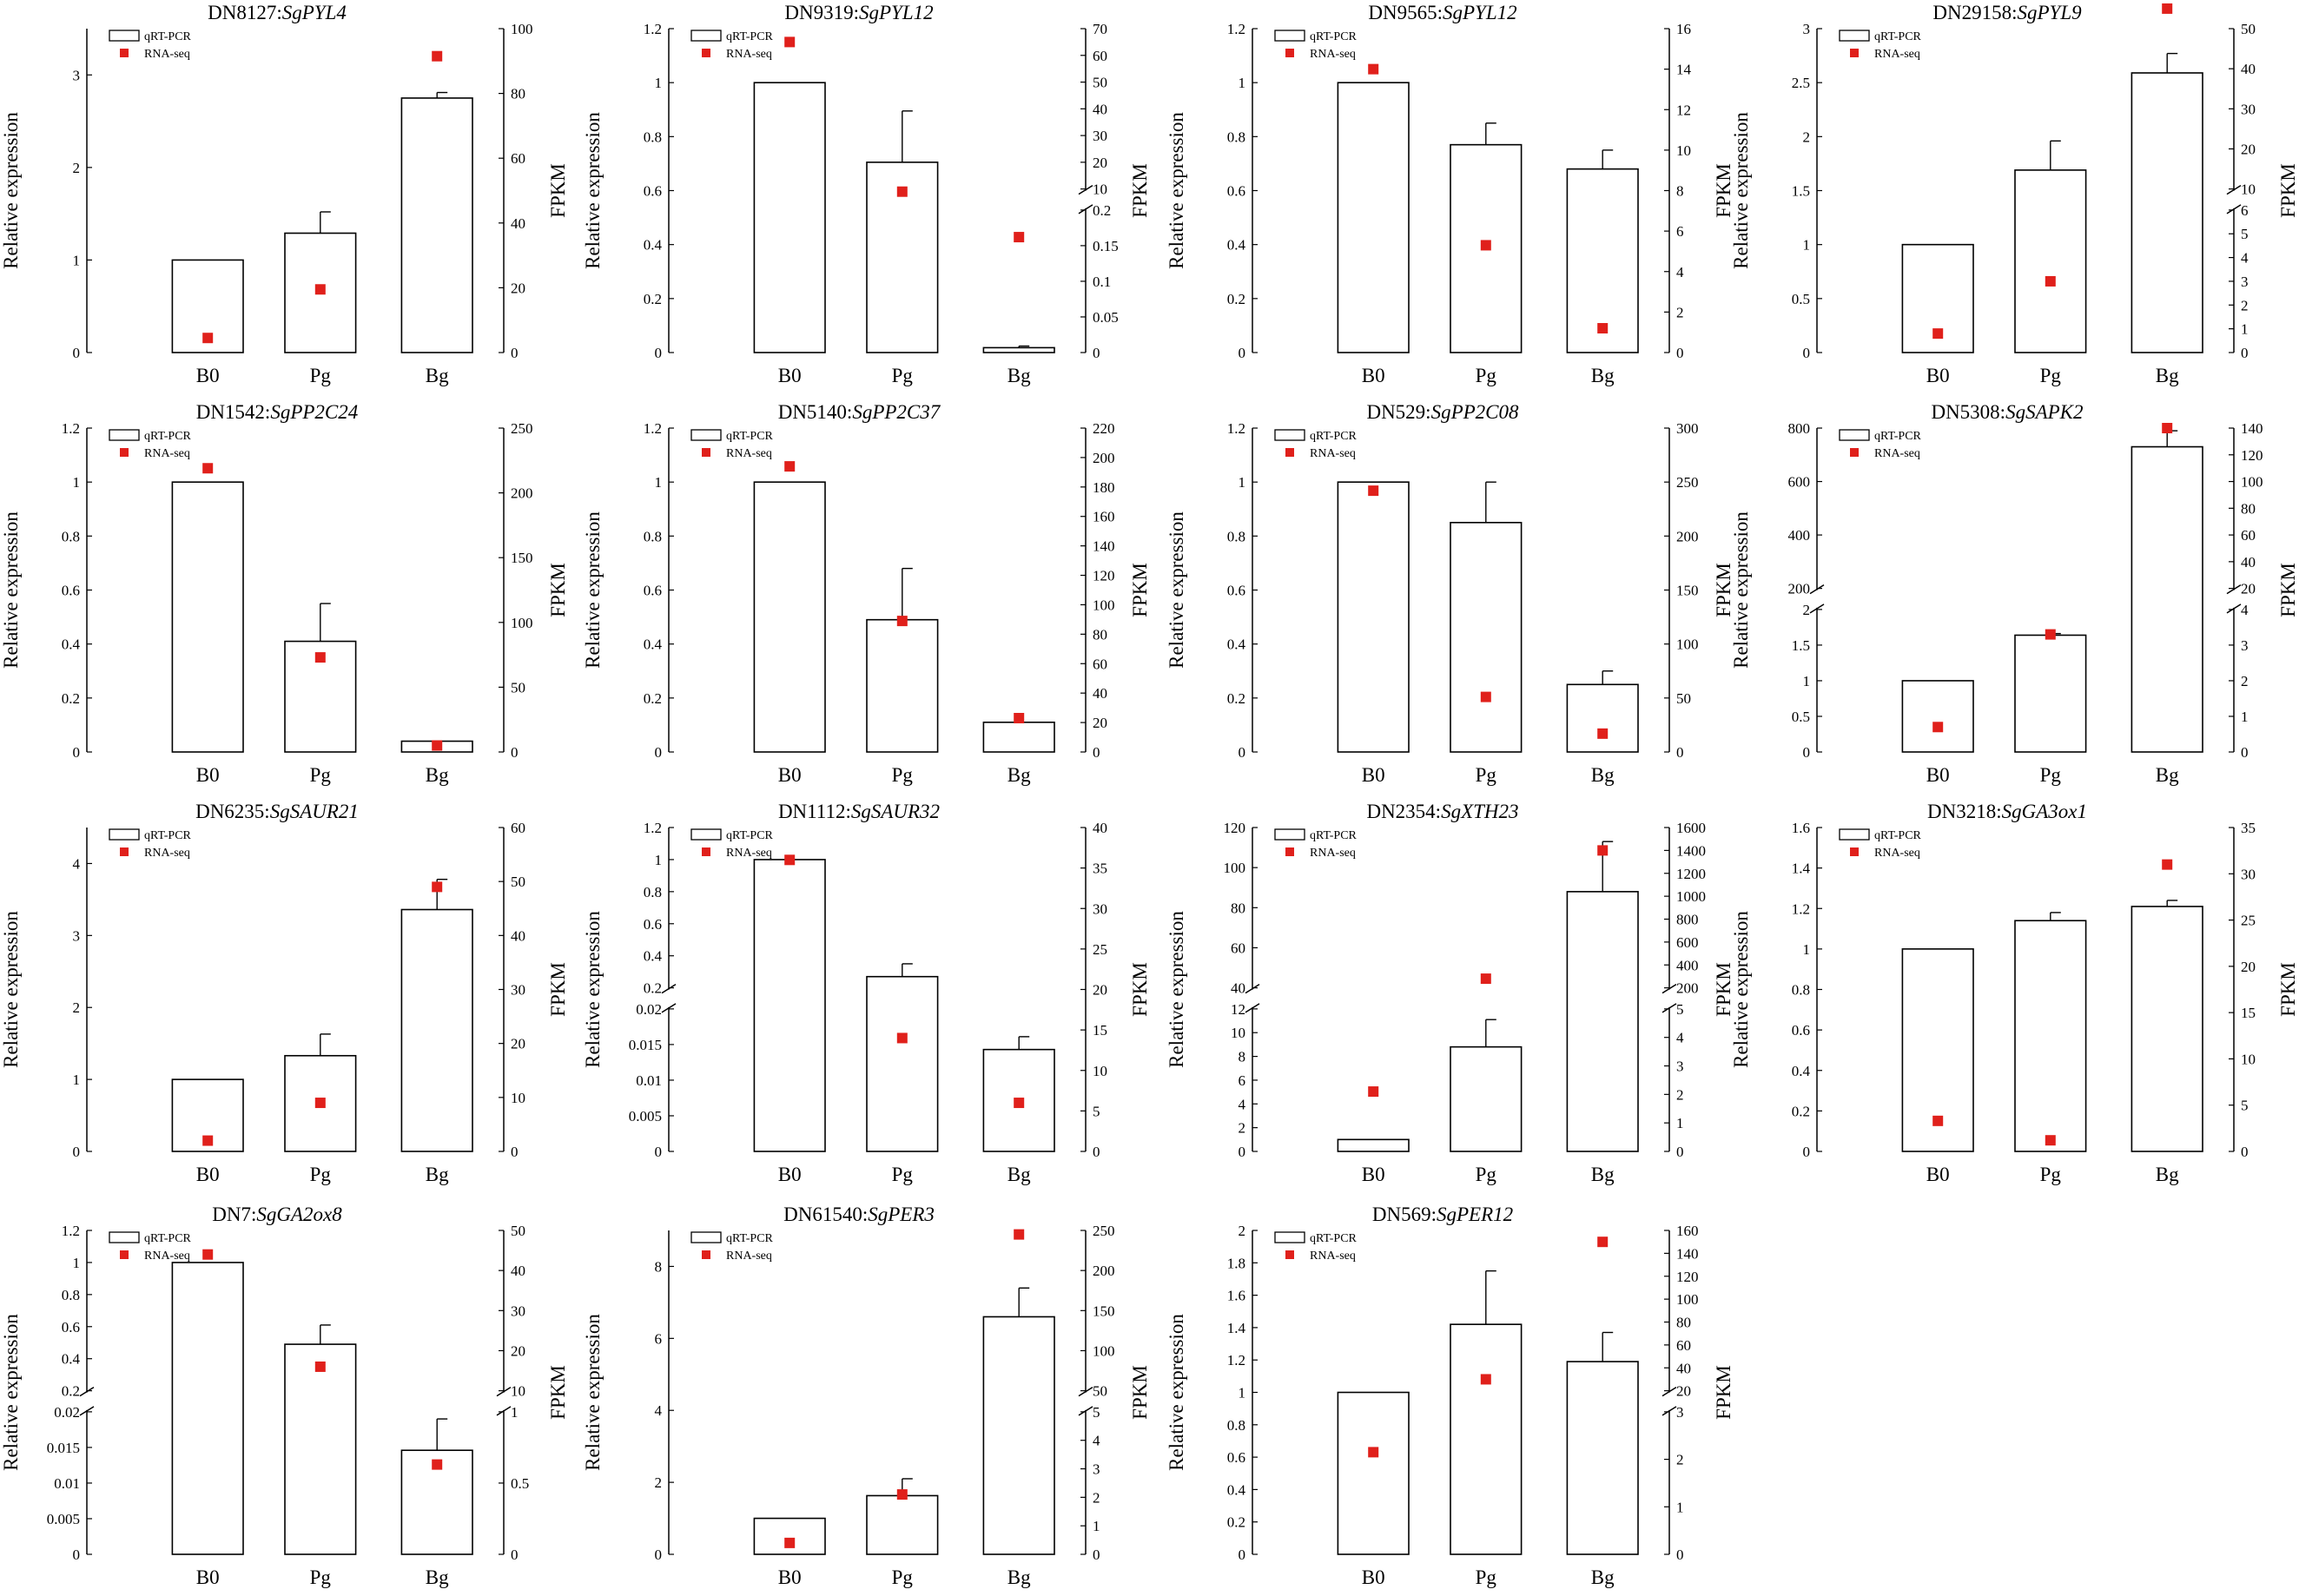  I want to click on gene-id: DN61540:, so click(826, 1214).